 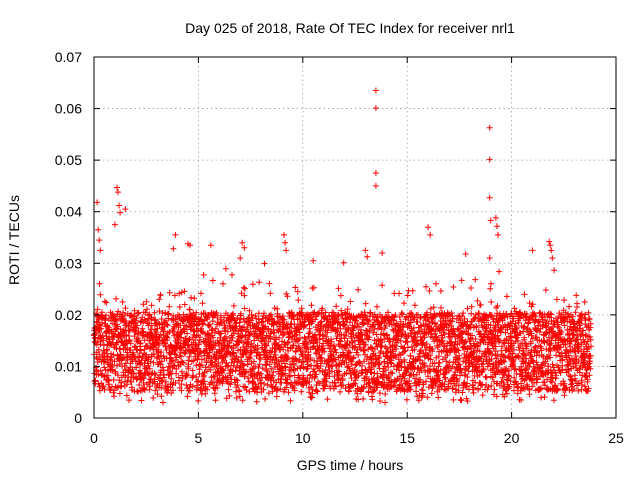 I want to click on y-tick-label: 0.02, so click(x=68, y=315).